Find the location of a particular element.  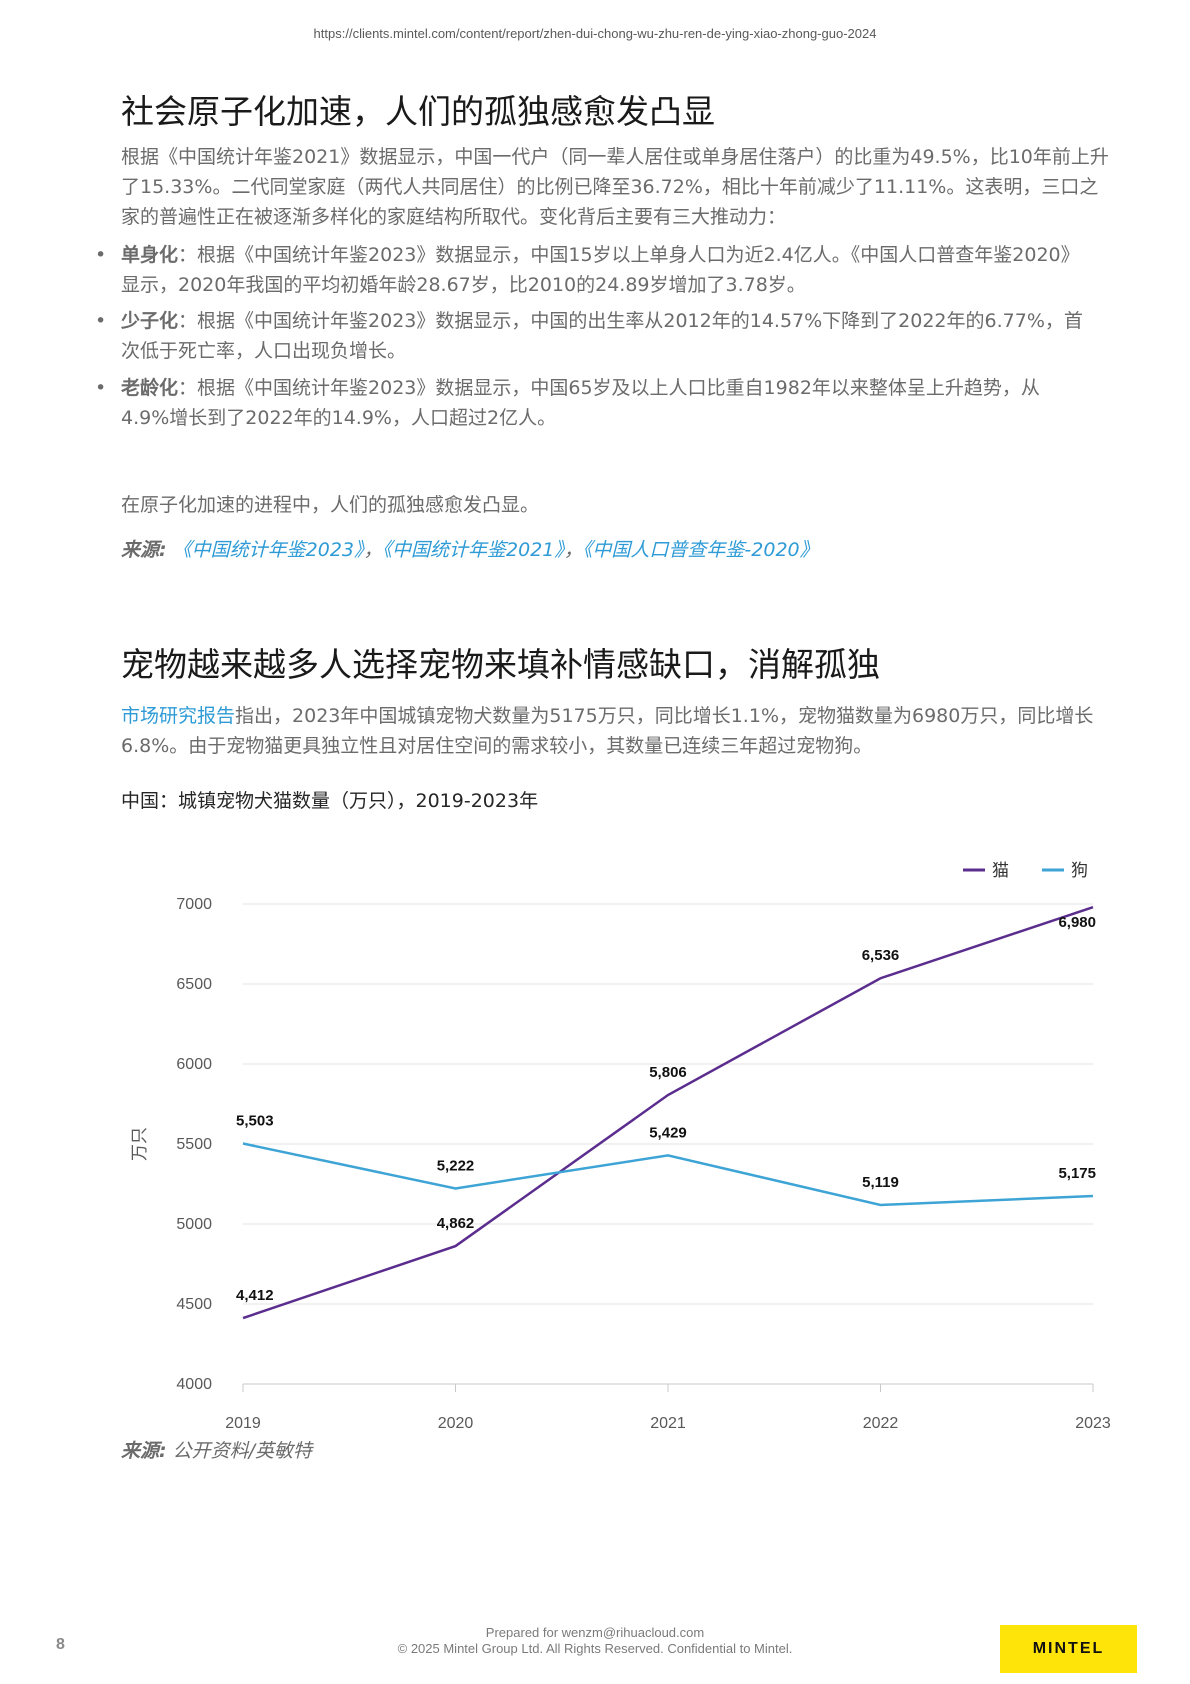

bullet-term: 少子化 is located at coordinates (150, 321).